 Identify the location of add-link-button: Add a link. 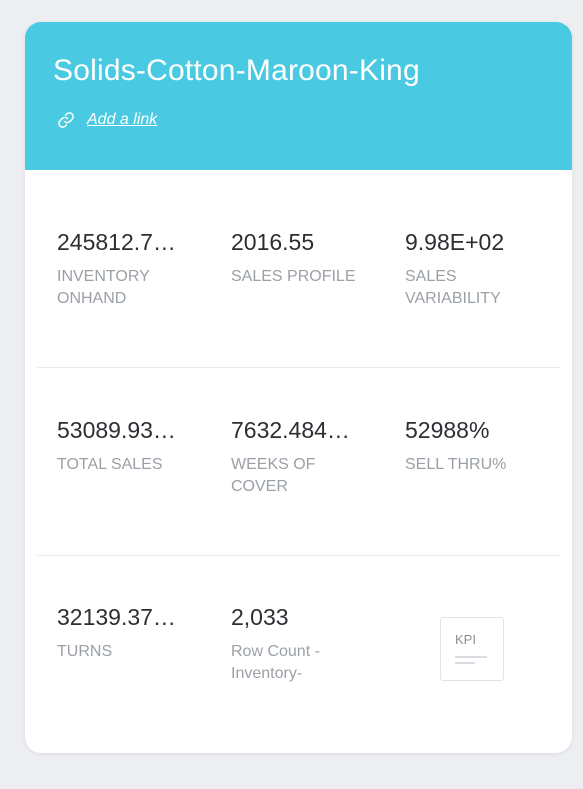
(122, 119).